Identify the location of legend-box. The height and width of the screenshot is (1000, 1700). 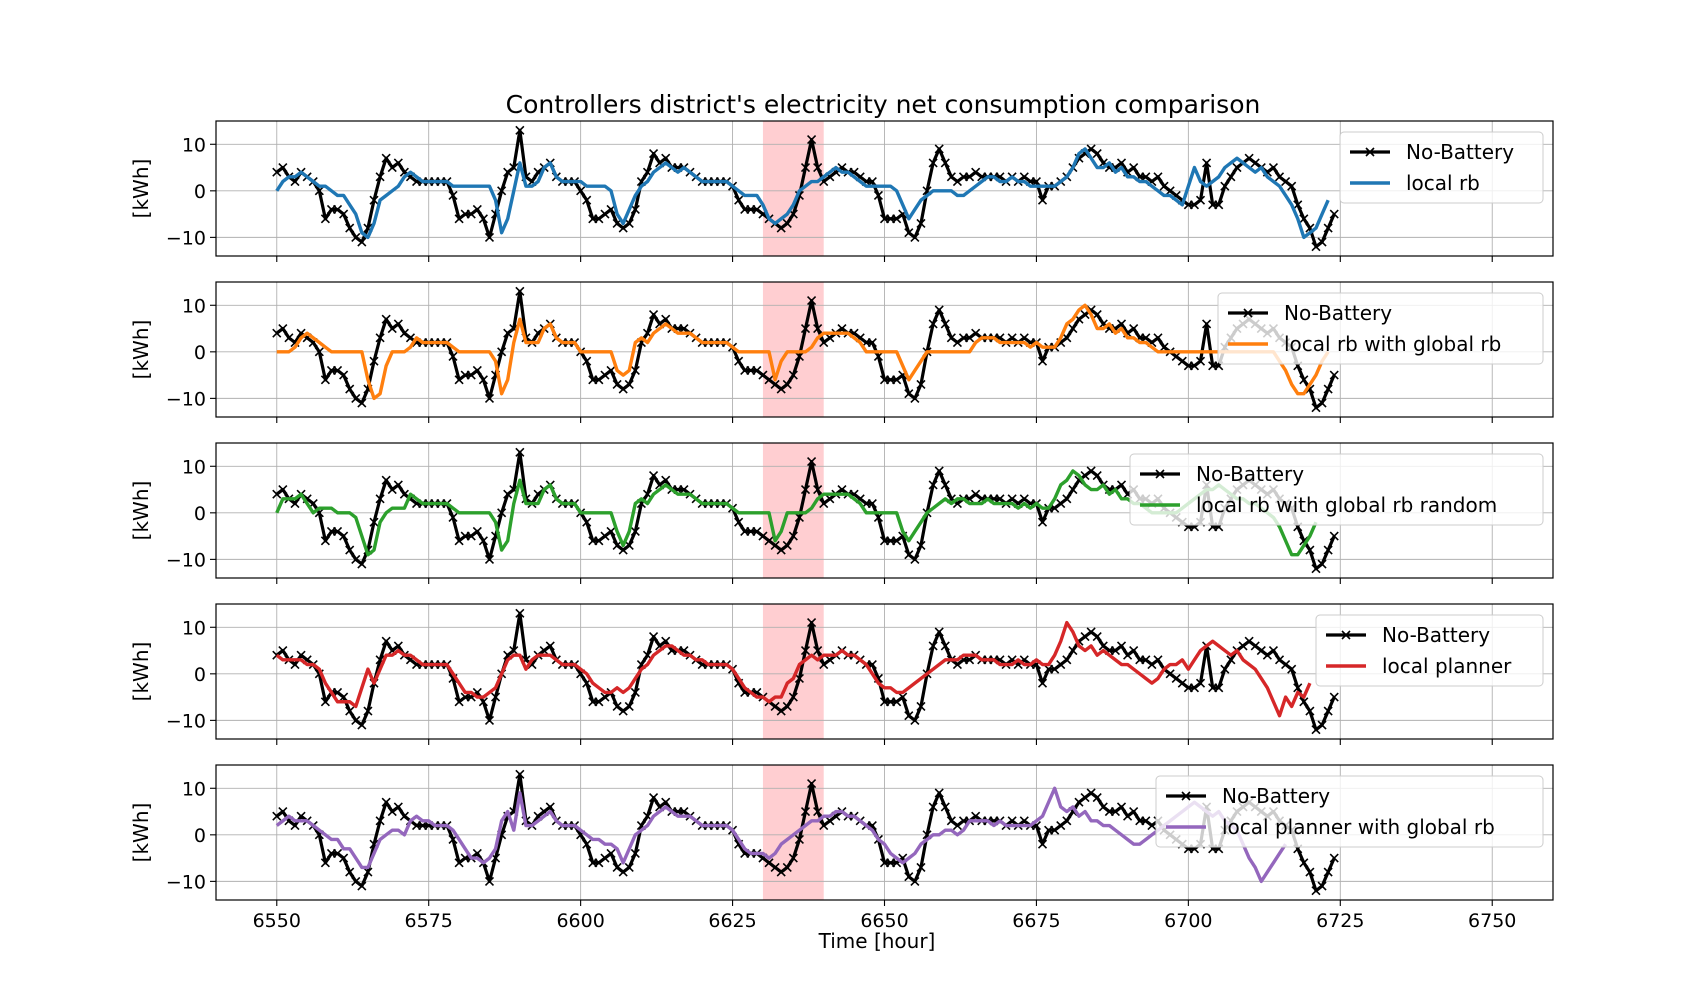
(1349, 811).